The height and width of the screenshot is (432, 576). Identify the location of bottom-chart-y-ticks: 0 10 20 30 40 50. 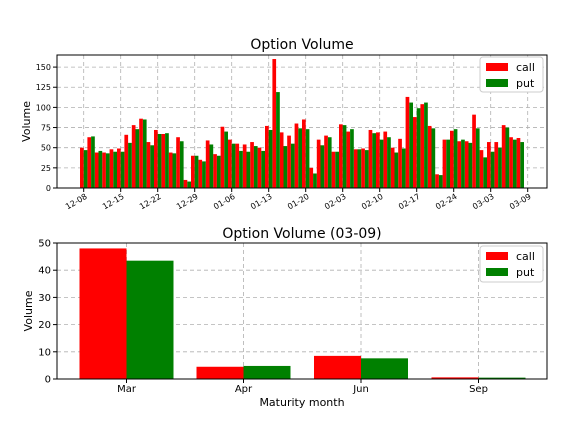
(47, 312).